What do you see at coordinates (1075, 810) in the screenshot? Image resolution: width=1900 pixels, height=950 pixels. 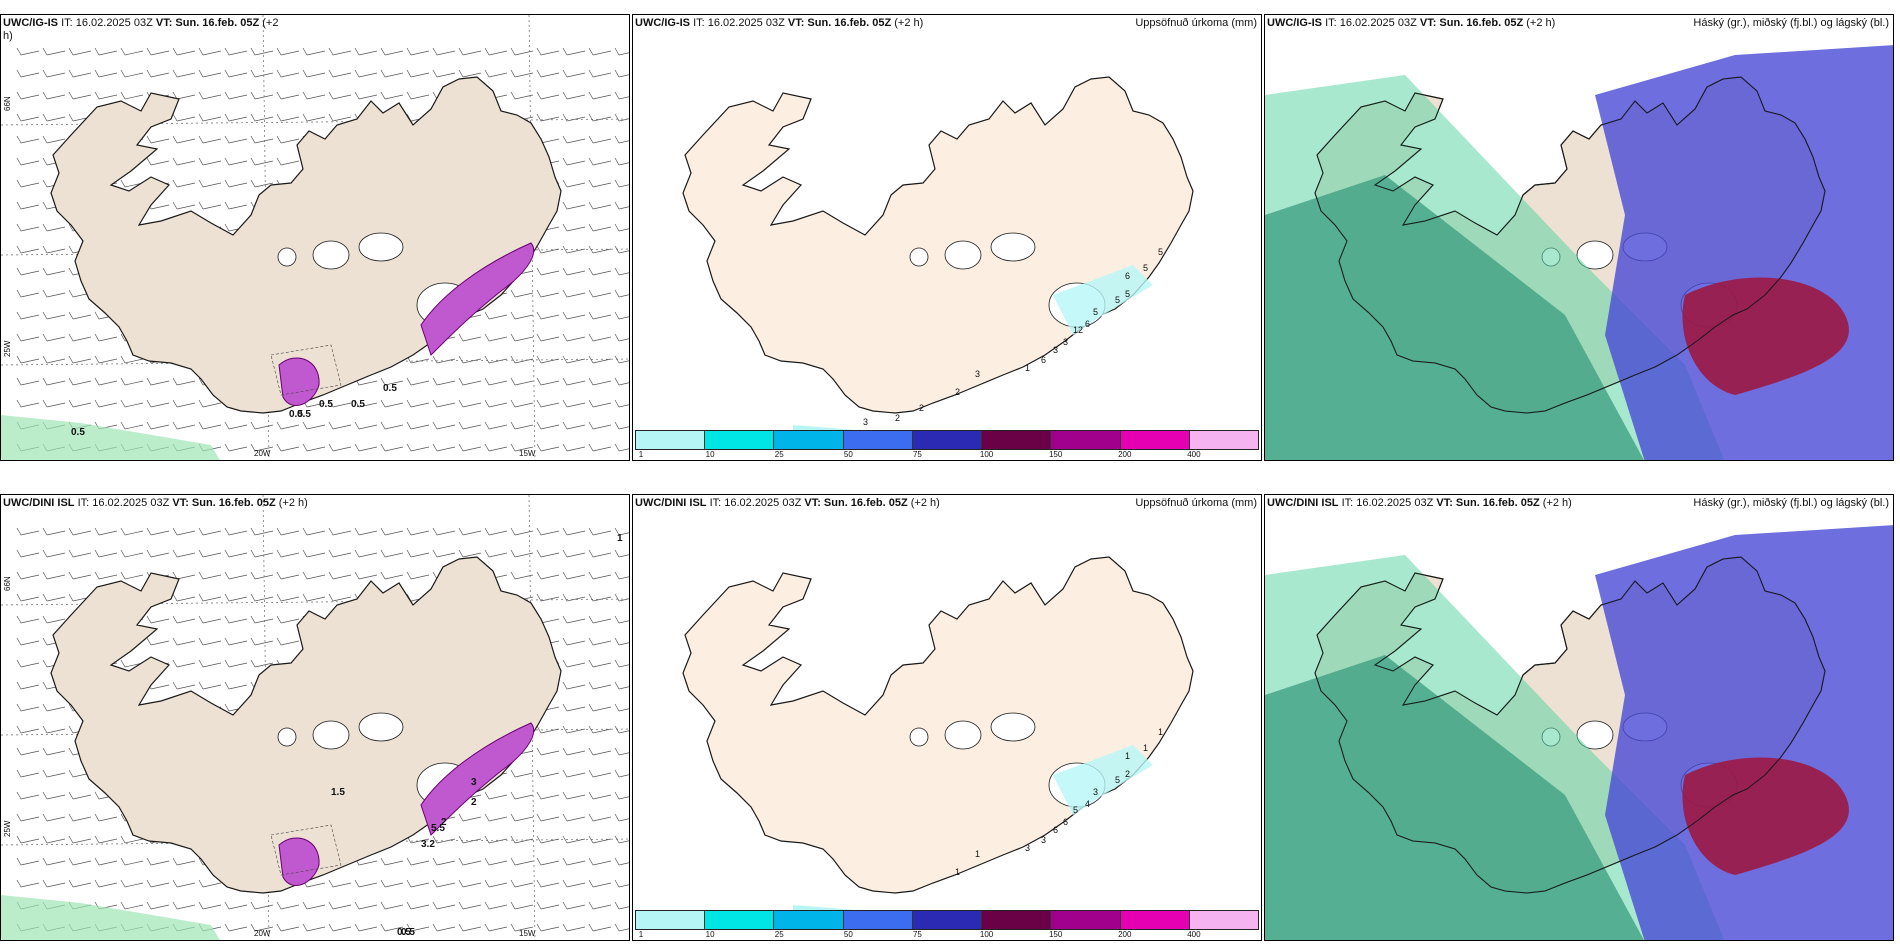 I see `precip-label: 5` at bounding box center [1075, 810].